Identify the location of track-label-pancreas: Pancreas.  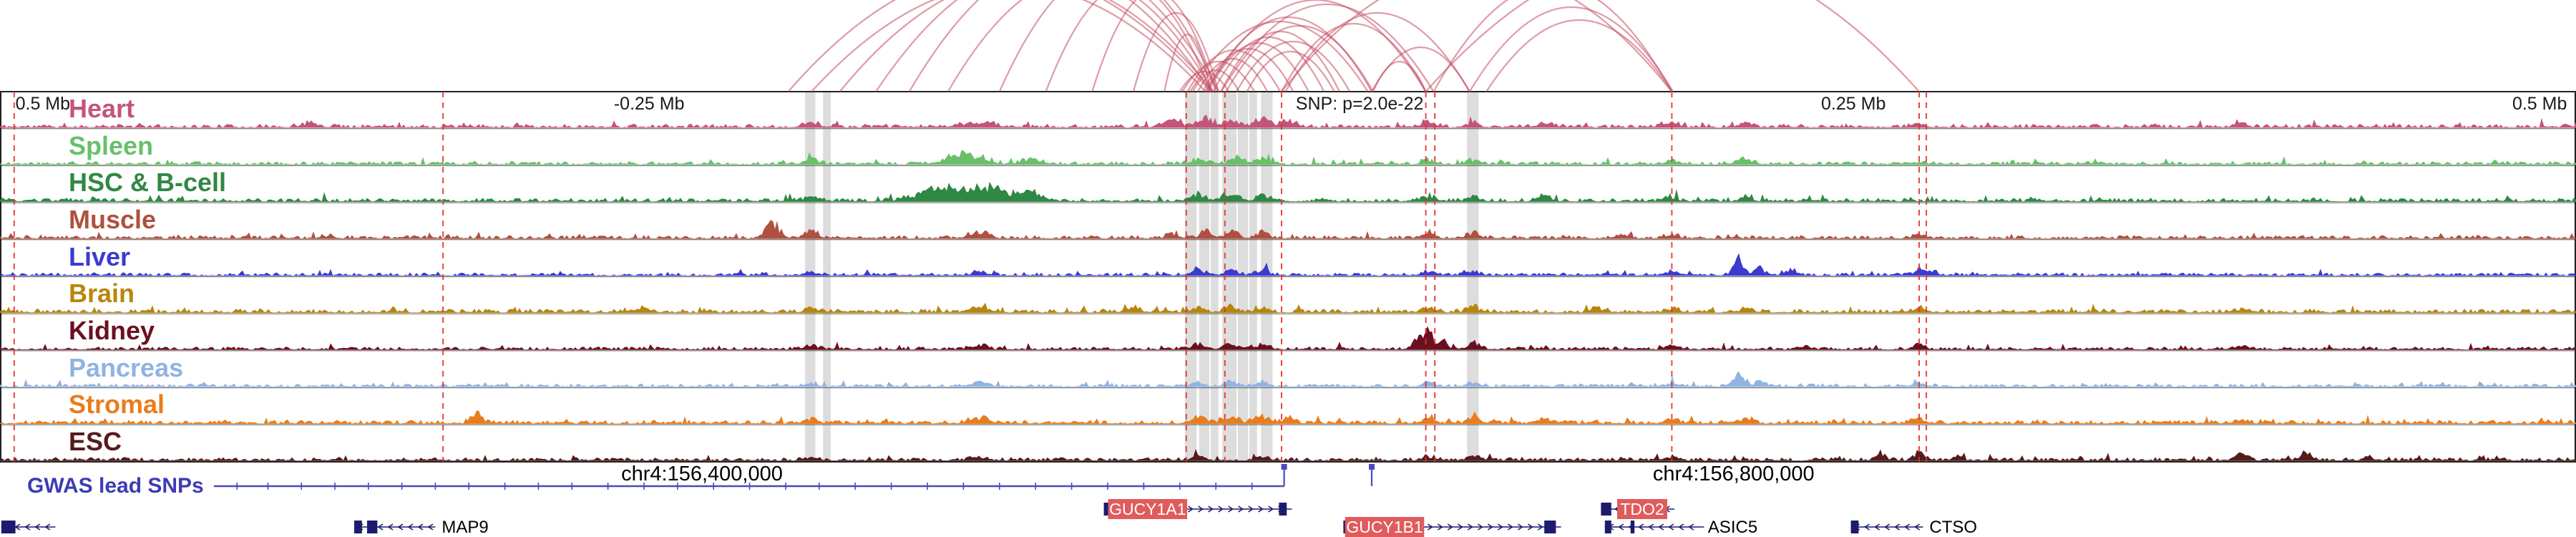
(126, 367).